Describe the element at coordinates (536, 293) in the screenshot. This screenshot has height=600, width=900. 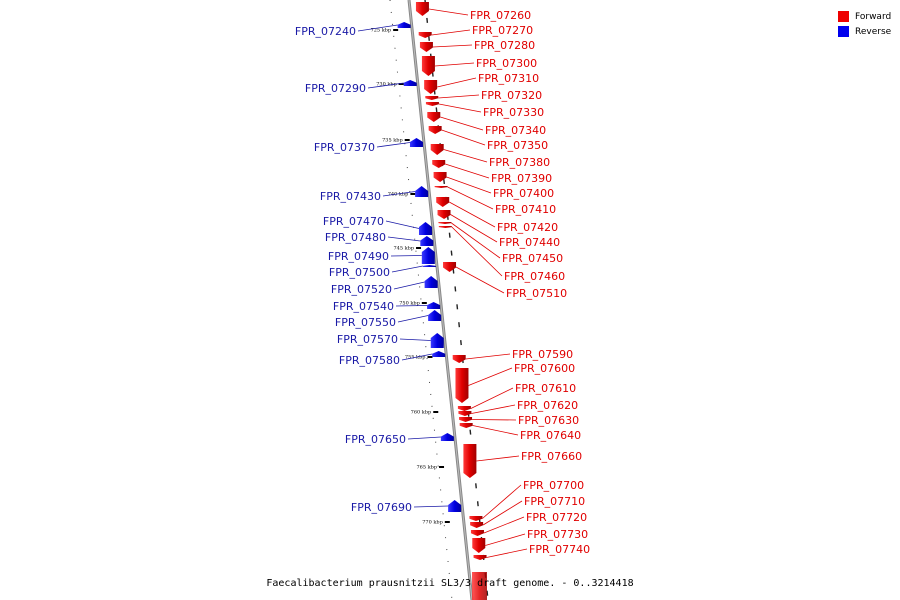
I see `forward-gene-label: FPR_07510` at that location.